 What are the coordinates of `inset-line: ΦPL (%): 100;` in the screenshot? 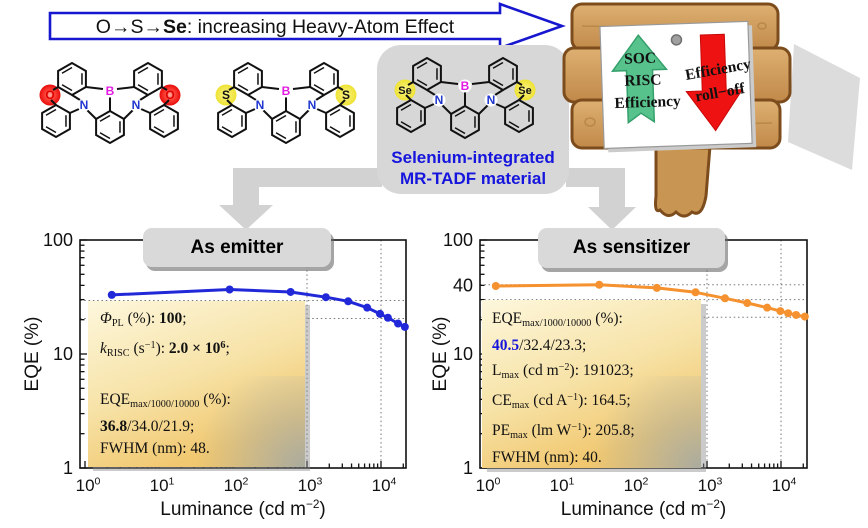 It's located at (143, 319).